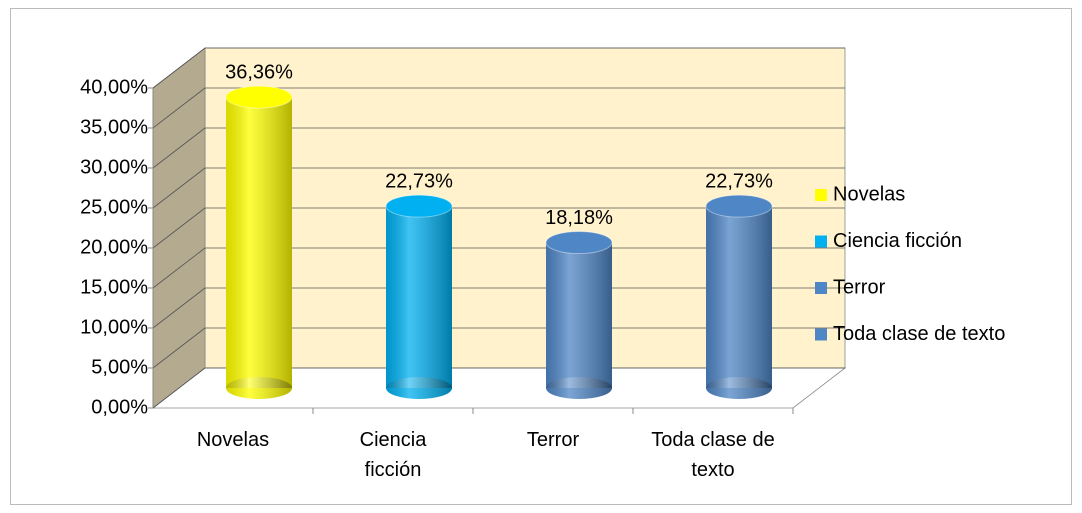 The width and height of the screenshot is (1082, 513). I want to click on x-tick-label: Ciencia ficción, so click(393, 455).